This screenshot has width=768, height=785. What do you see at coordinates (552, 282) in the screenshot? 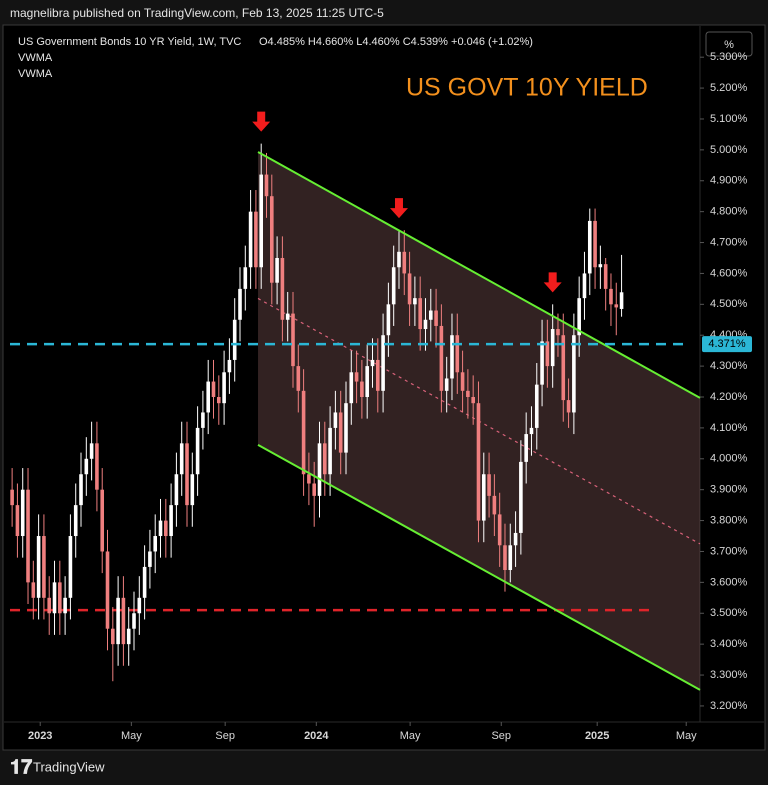
I see `marker-arrow` at bounding box center [552, 282].